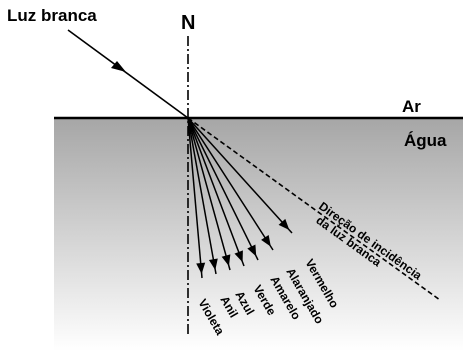 This screenshot has height=351, width=463. What do you see at coordinates (188, 23) in the screenshot?
I see `normal-label: N` at bounding box center [188, 23].